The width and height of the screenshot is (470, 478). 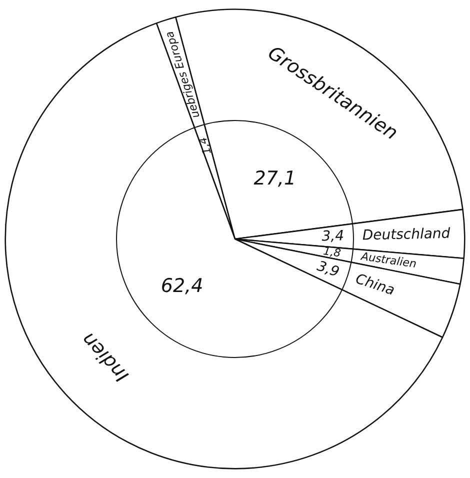 I want to click on slice-label: Australien, so click(x=388, y=260).